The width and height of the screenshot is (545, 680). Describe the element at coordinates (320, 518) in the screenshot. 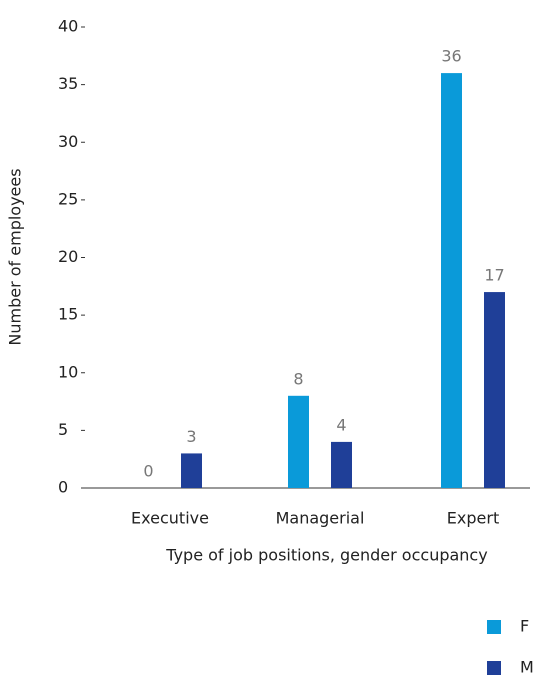

I see `x-tick-label: Managerial` at that location.